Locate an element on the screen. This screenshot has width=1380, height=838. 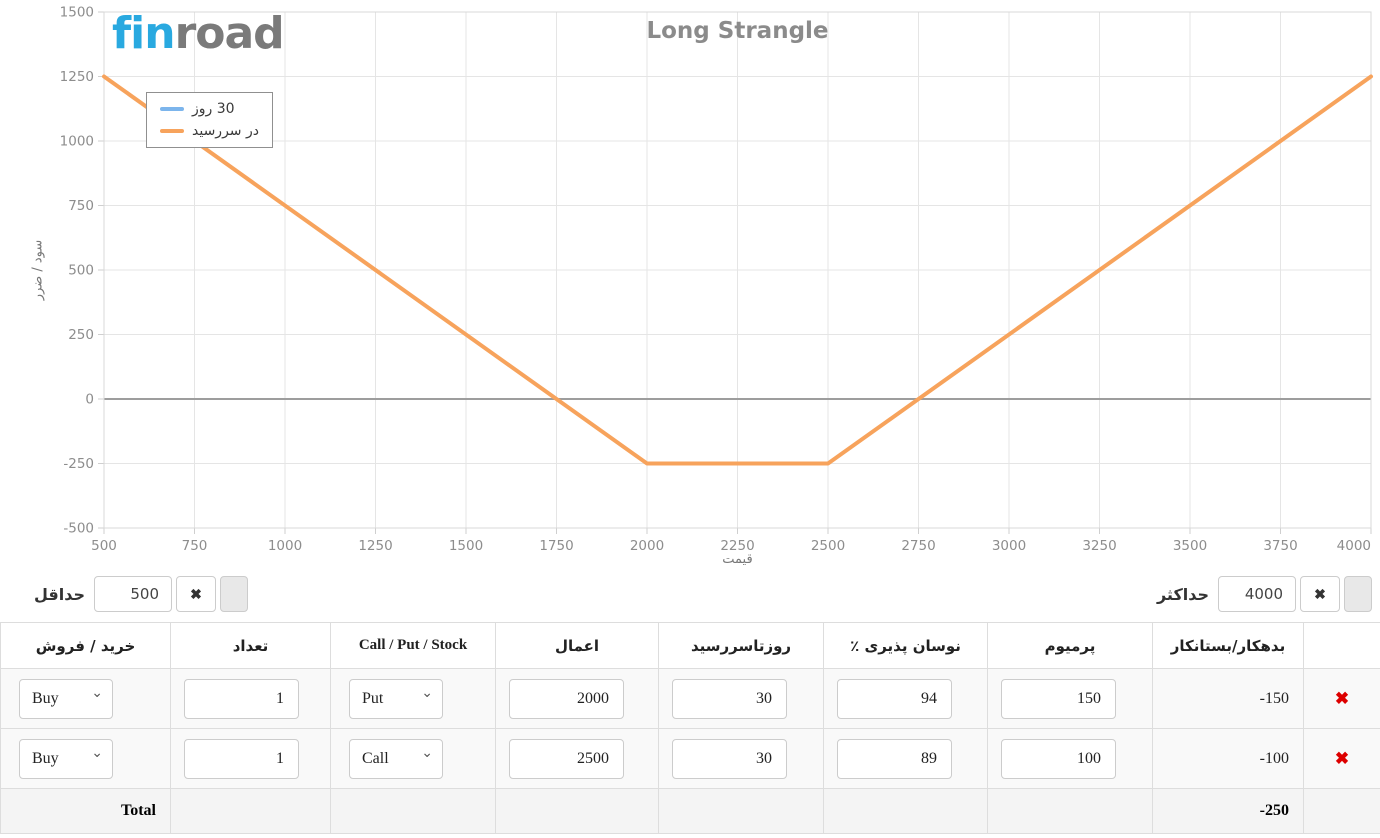
type-select-wrap: Call is located at coordinates (396, 758).